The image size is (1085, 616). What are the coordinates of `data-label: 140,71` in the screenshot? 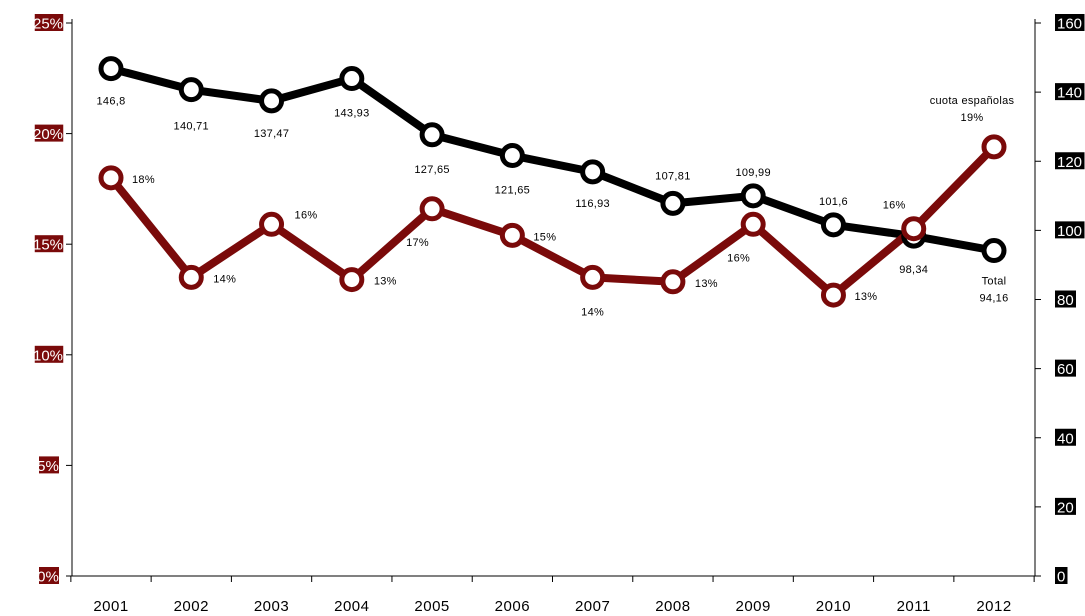 It's located at (191, 127).